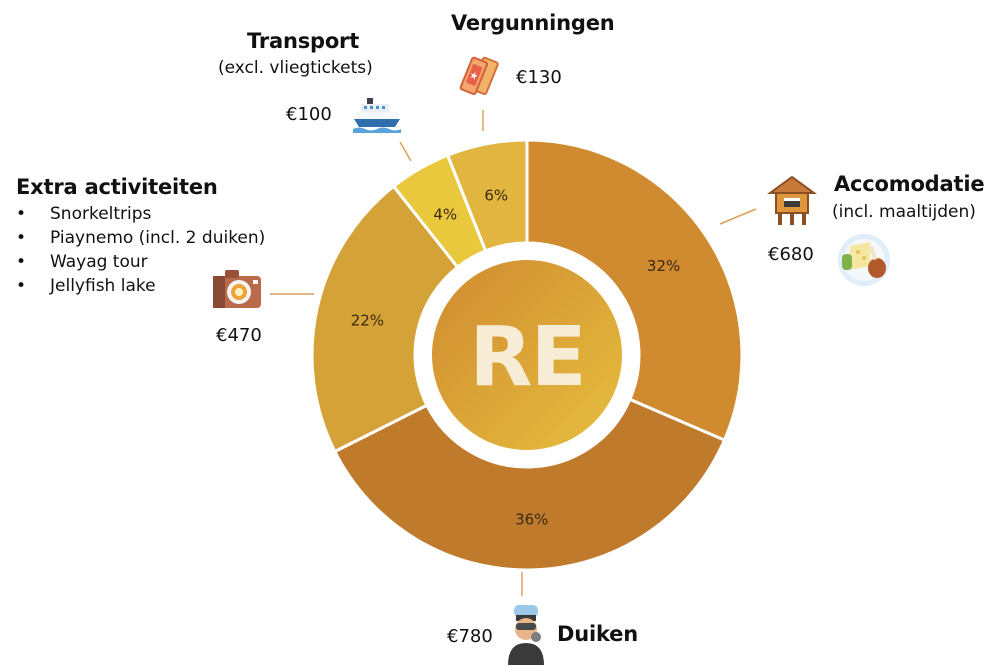  Describe the element at coordinates (904, 212) in the screenshot. I see `accomodatie-subtitle: (incl. maaltijden)` at that location.